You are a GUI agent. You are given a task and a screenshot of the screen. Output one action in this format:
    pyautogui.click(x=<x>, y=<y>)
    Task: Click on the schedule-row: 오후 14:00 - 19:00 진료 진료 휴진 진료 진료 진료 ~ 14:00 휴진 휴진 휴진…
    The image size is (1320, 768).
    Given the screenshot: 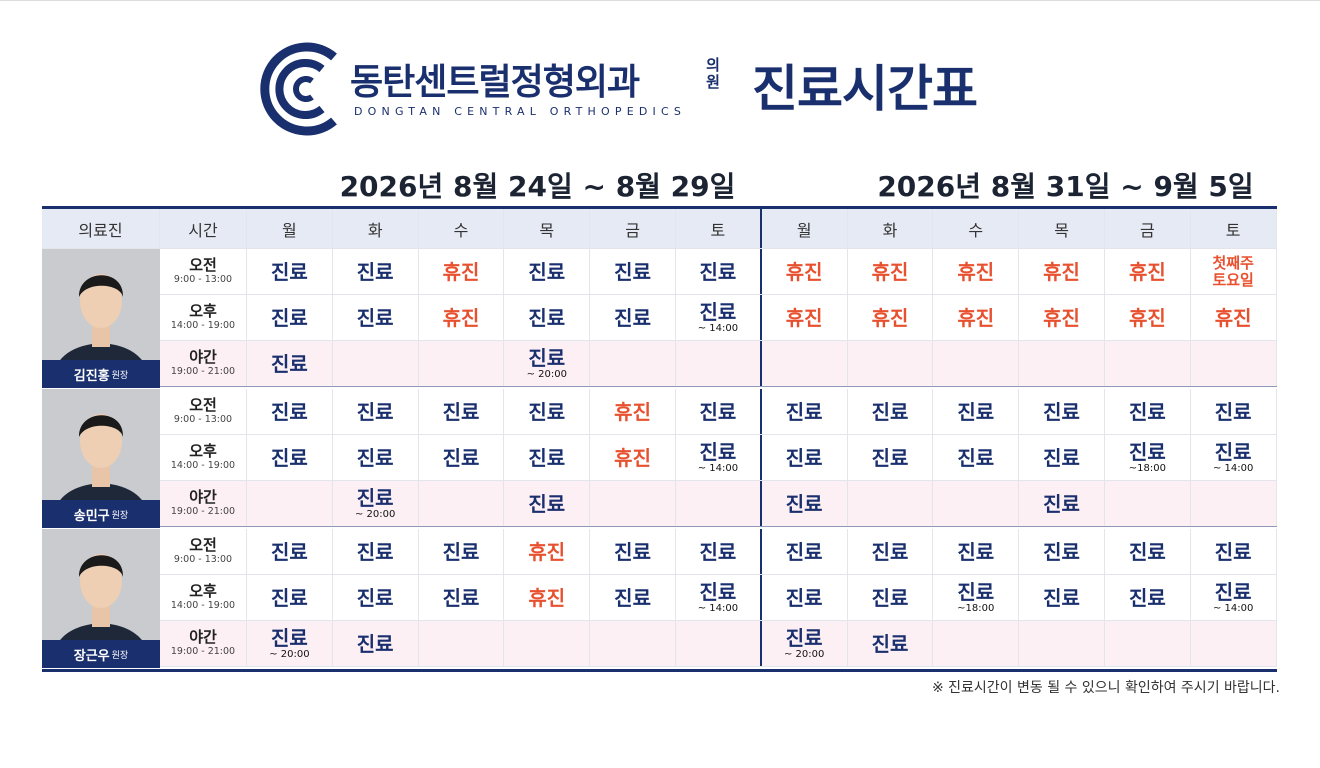 What is the action you would take?
    pyautogui.click(x=718, y=318)
    